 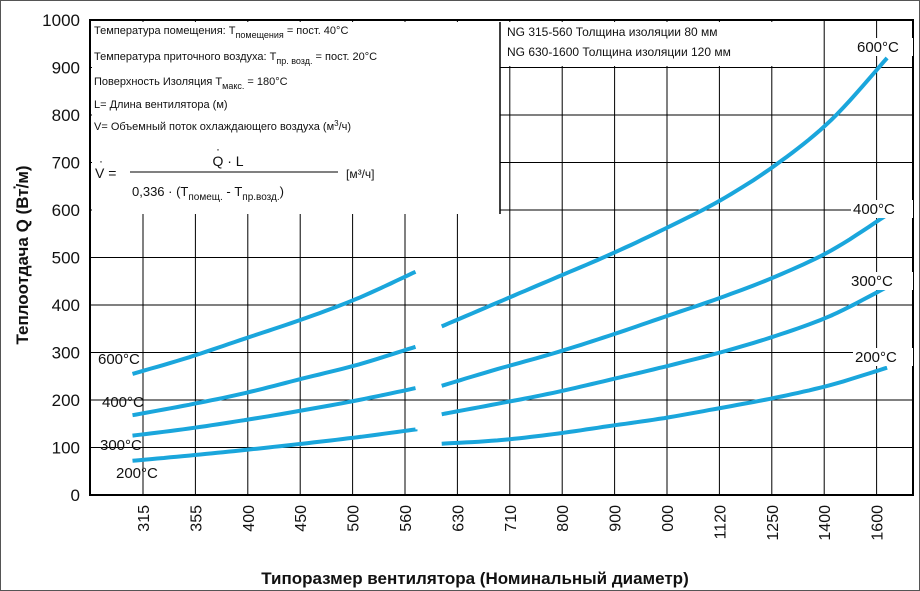 I want to click on label-600-right: 600°C, so click(x=878, y=47).